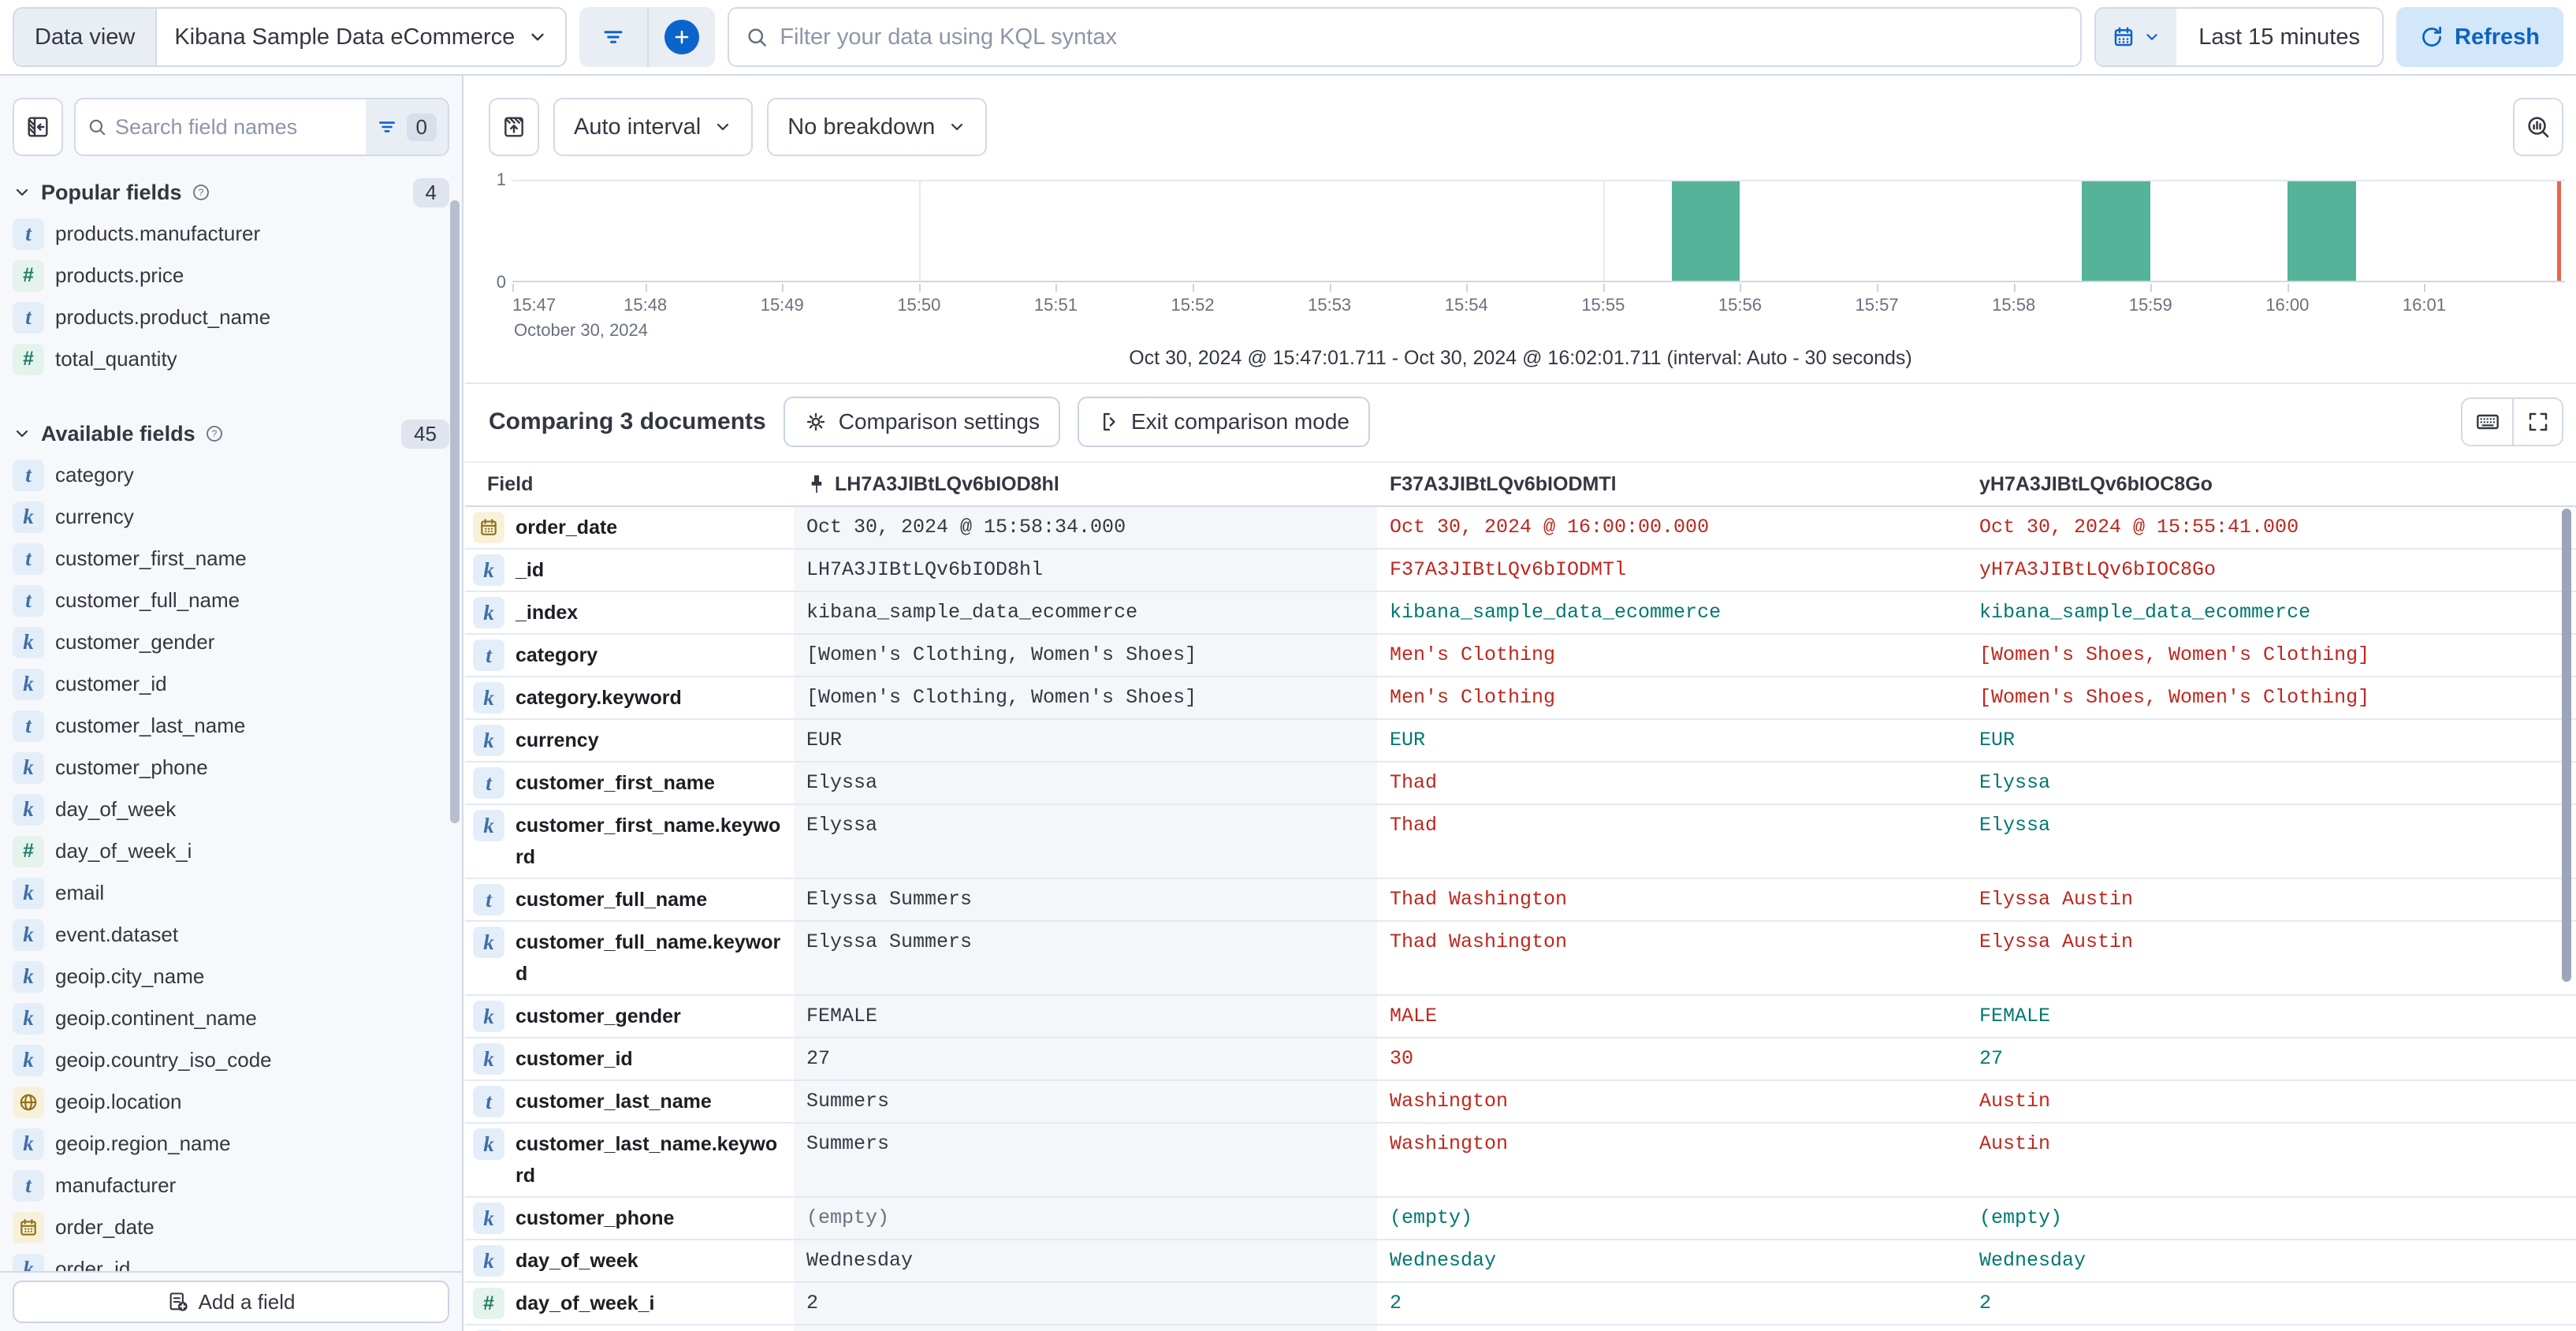 The width and height of the screenshot is (2576, 1331). What do you see at coordinates (130, 976) in the screenshot?
I see `field-name: geoip.city_name` at bounding box center [130, 976].